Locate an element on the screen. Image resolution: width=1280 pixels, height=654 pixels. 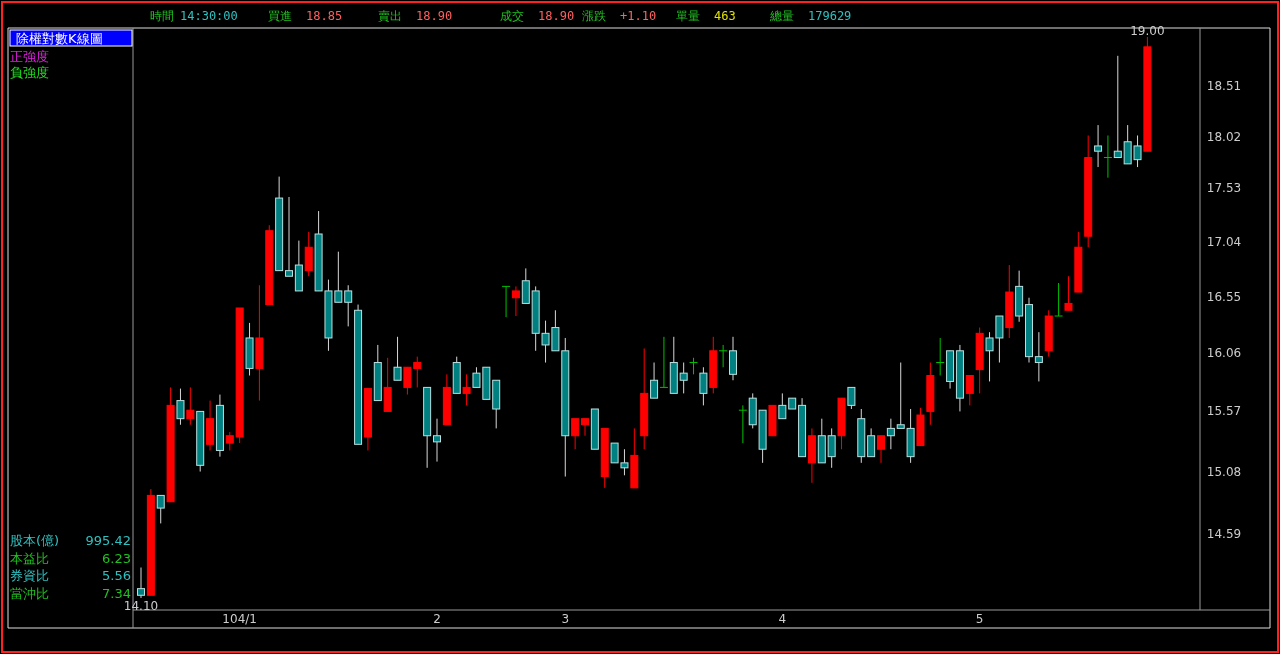
text: 14:30:00 is located at coordinates (209, 16).